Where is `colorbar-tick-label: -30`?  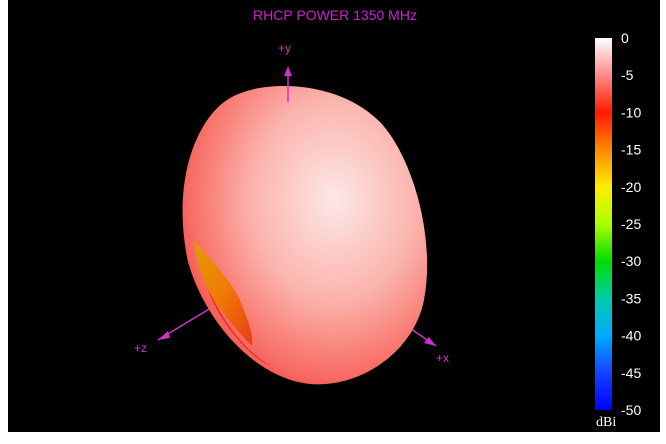
colorbar-tick-label: -30 is located at coordinates (631, 261).